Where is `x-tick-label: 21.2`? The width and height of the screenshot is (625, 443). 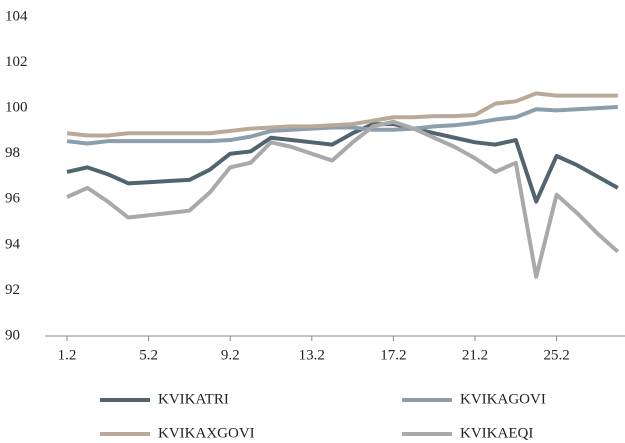 x-tick-label: 21.2 is located at coordinates (475, 355).